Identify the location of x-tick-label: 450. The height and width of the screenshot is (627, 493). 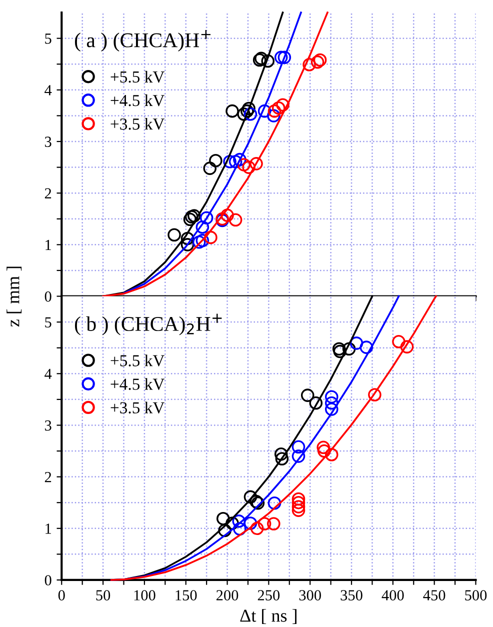
(434, 595).